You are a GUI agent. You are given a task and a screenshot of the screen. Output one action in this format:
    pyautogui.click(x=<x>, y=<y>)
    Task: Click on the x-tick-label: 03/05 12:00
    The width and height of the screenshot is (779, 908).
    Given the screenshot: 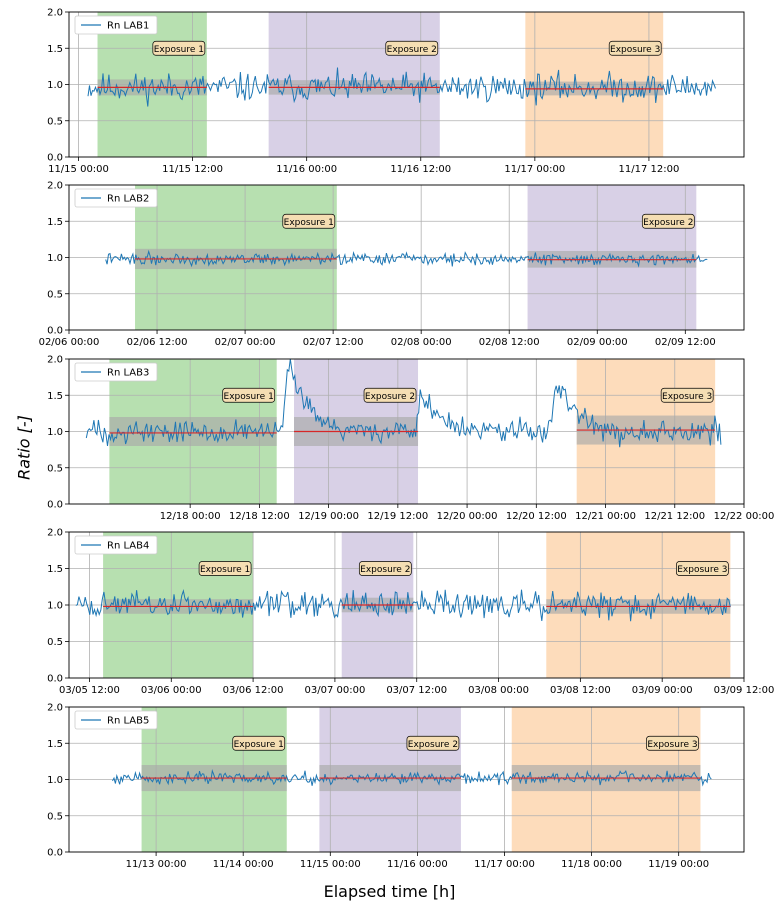 What is the action you would take?
    pyautogui.click(x=89, y=690)
    